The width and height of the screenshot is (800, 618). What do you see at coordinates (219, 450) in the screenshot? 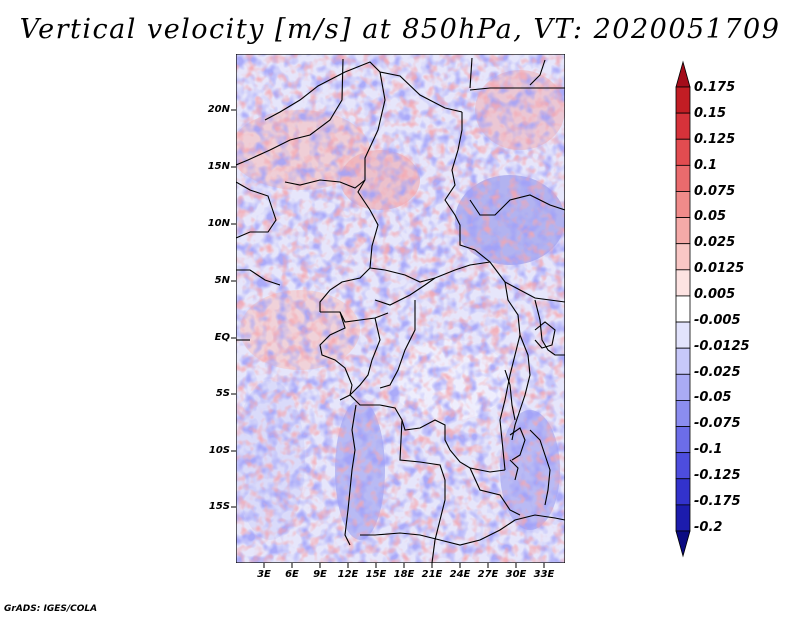
I see `lat-label: 10S` at bounding box center [219, 450].